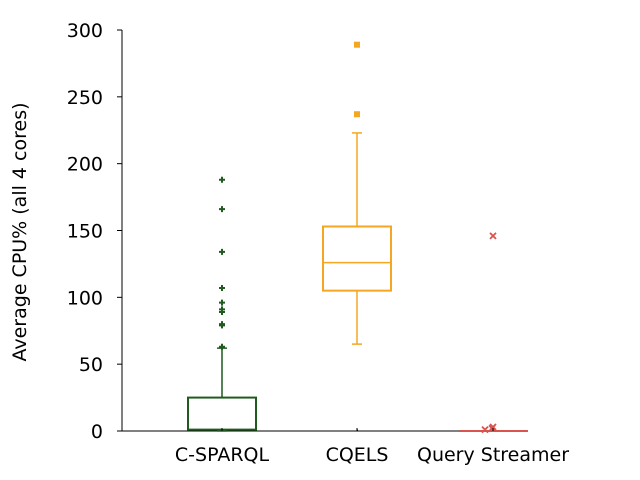 Image resolution: width=640 pixels, height=480 pixels. Describe the element at coordinates (20, 231) in the screenshot. I see `y-axis-title: Average CPU% (all 4 cores)` at that location.